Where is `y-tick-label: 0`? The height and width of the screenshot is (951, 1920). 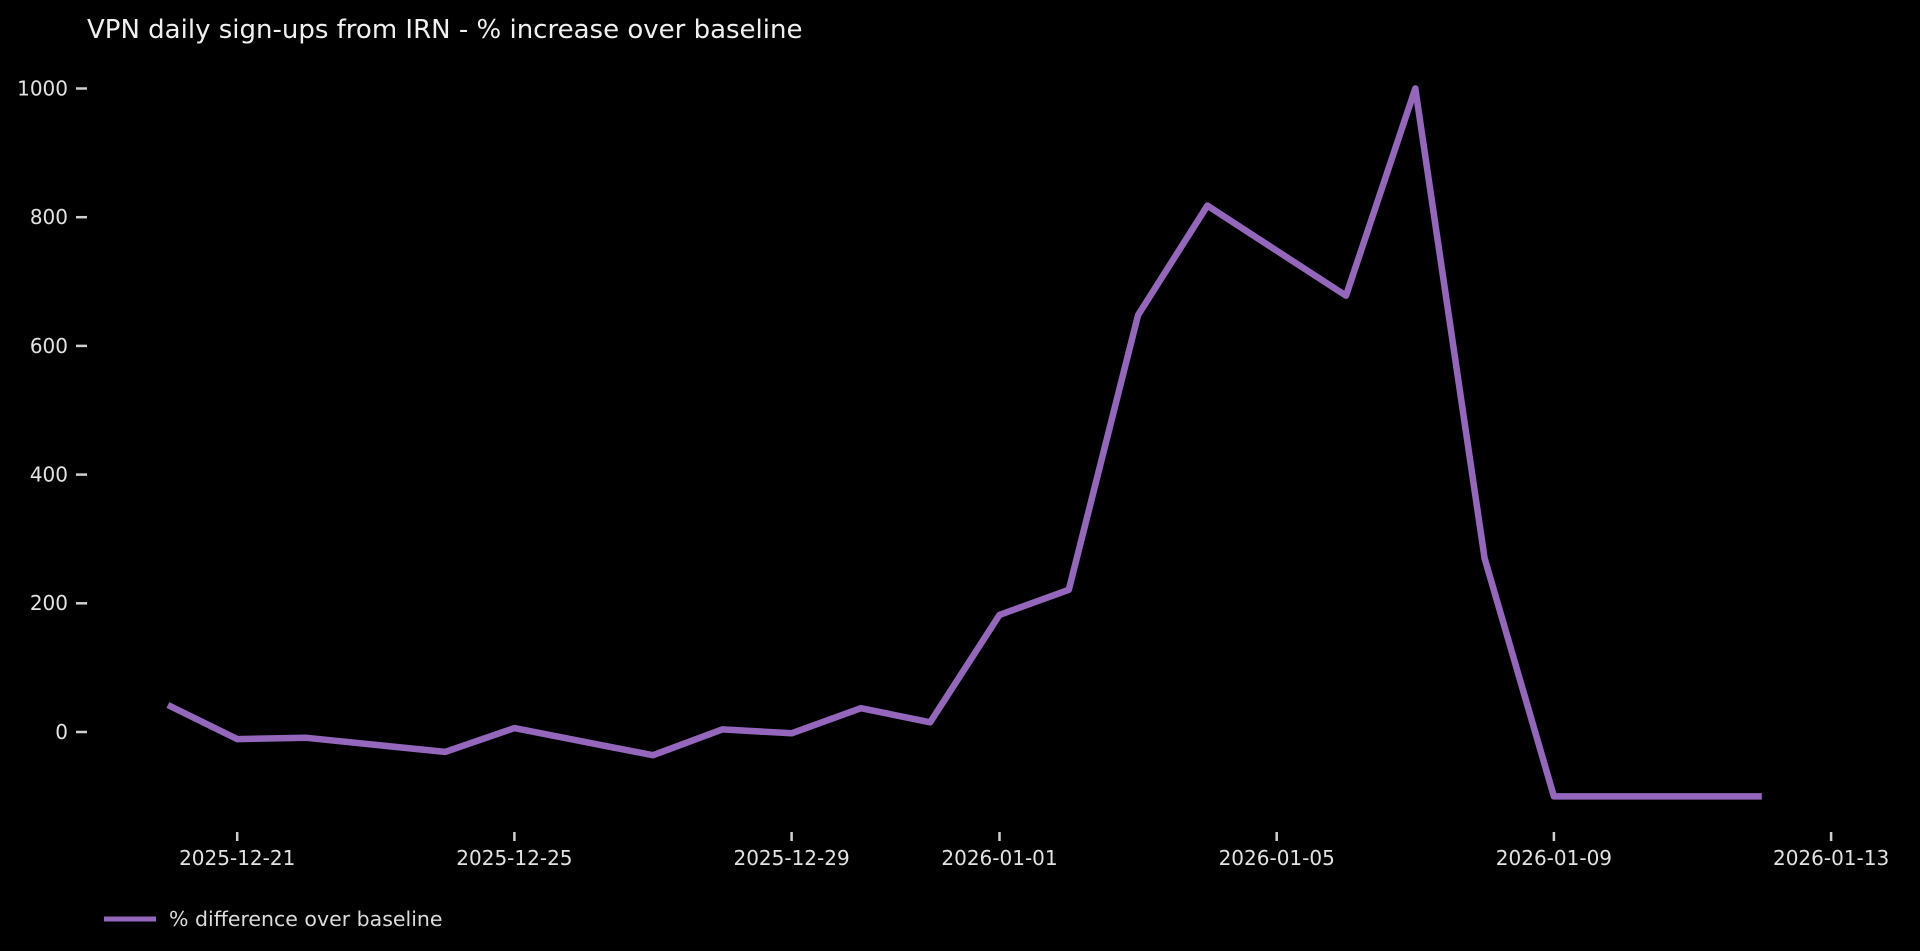
y-tick-label: 0 is located at coordinates (61, 732).